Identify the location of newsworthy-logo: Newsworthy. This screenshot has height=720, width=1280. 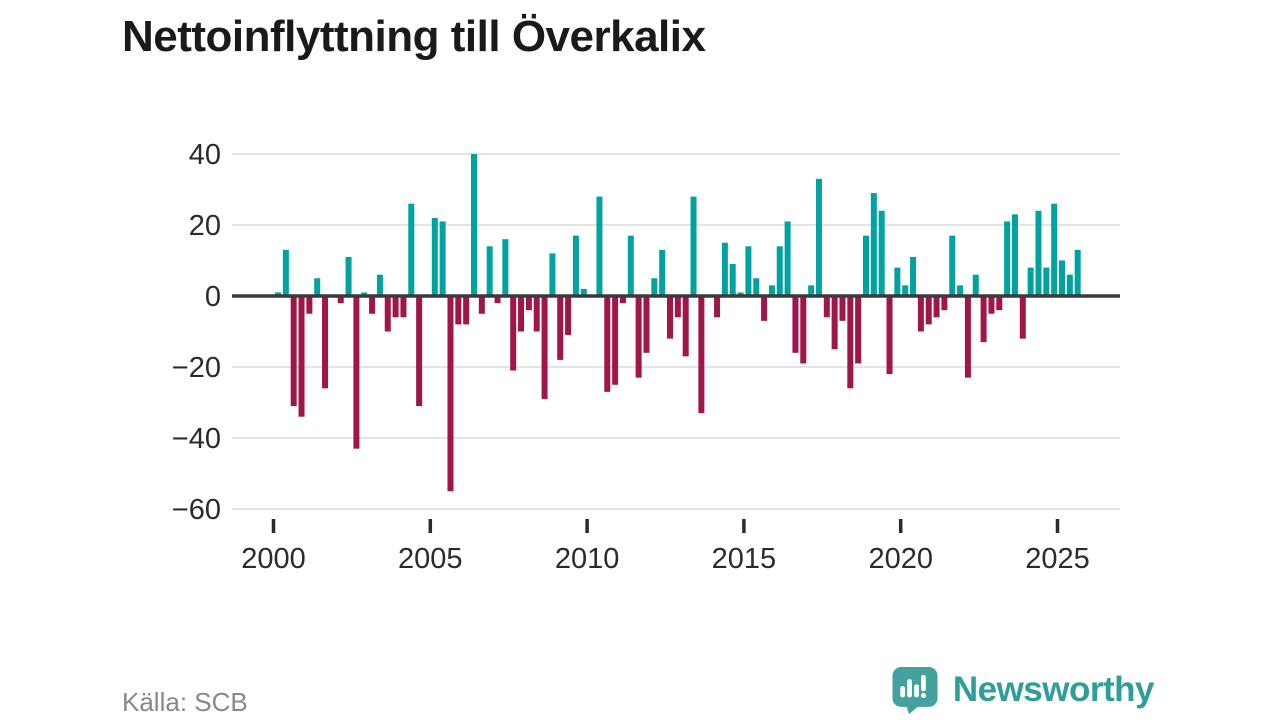
(1022, 690).